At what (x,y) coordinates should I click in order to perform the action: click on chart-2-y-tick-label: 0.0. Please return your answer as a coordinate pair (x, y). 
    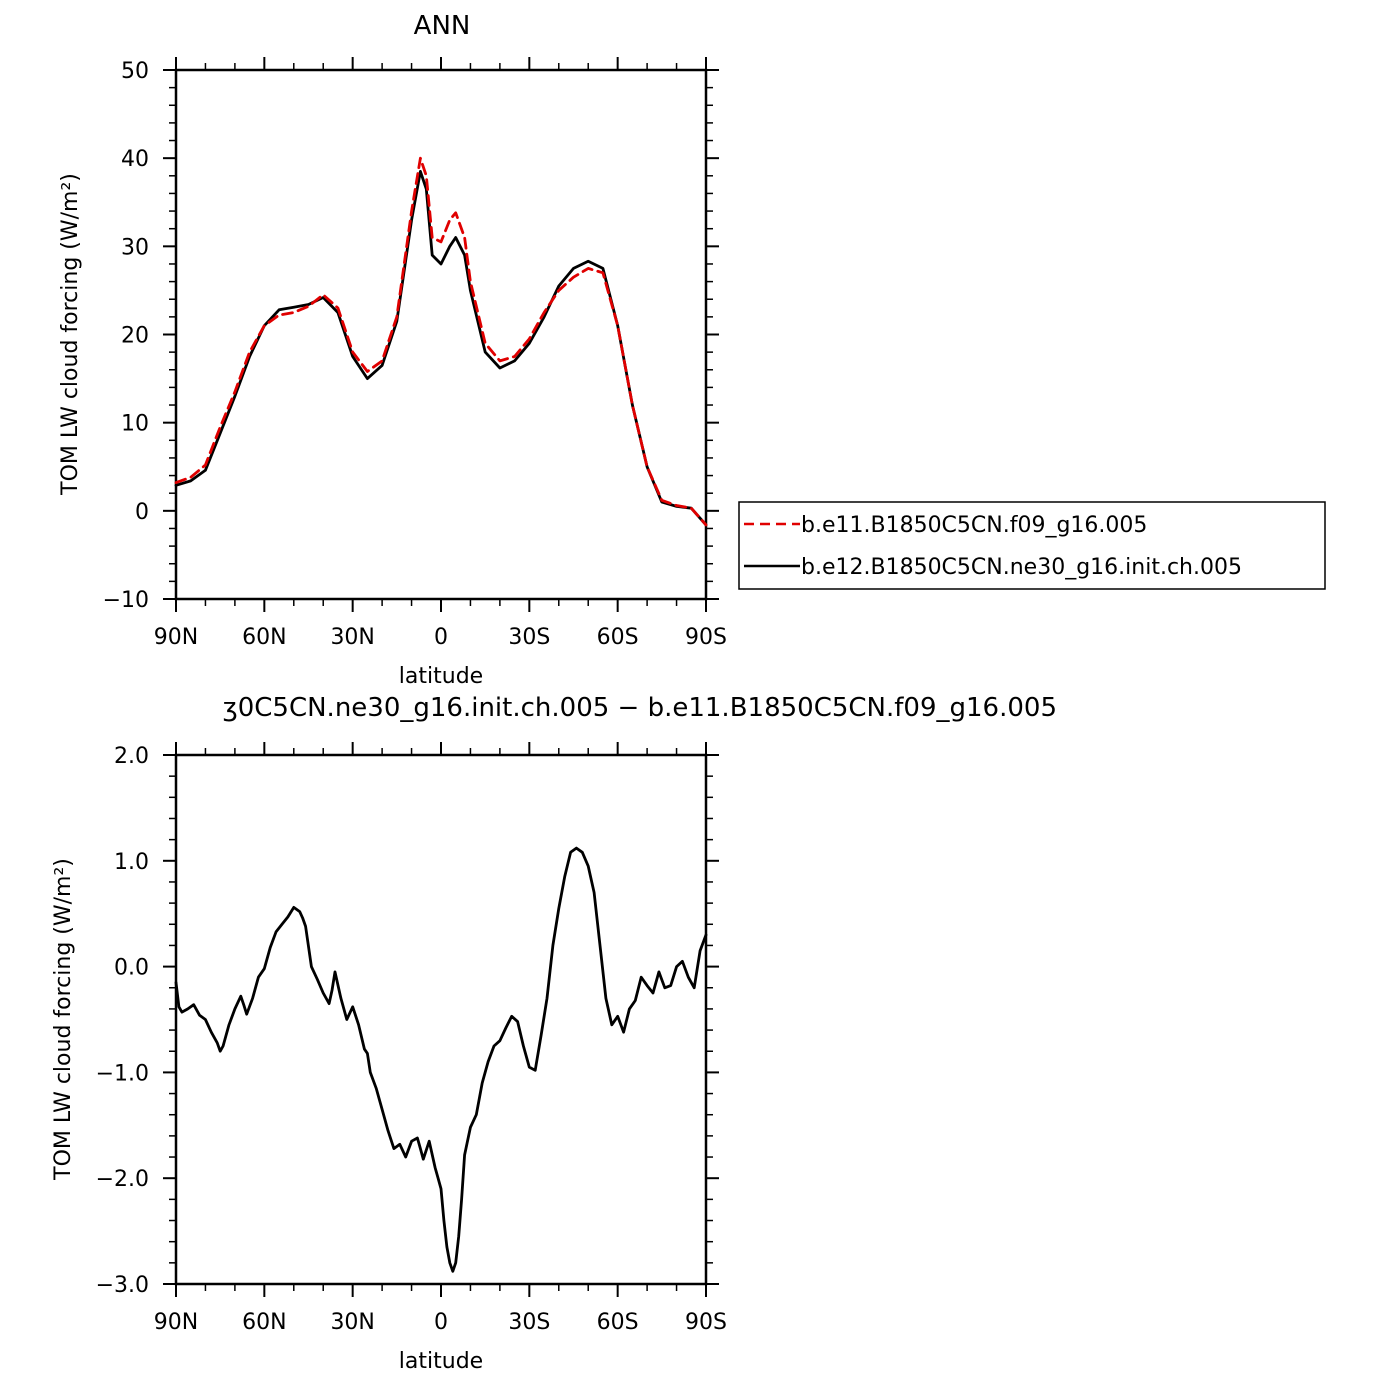
    Looking at the image, I should click on (131, 968).